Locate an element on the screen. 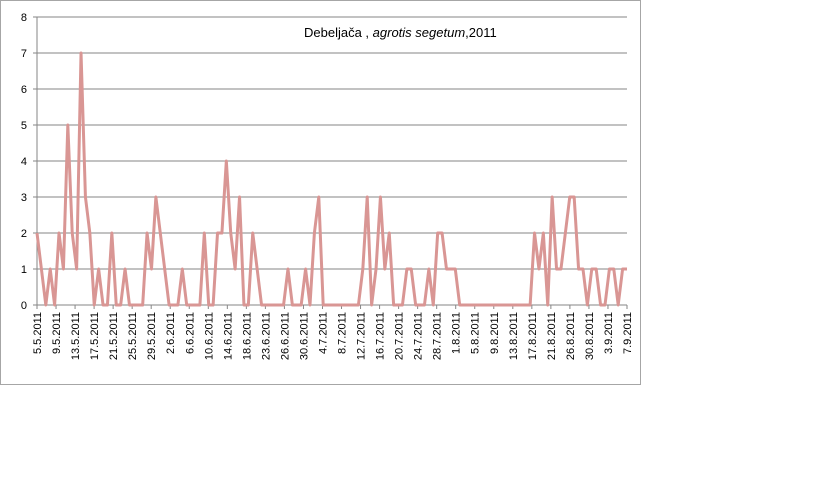 The width and height of the screenshot is (819, 484). chart-title: Debeljača , agrotis segetum,2011 is located at coordinates (400, 32).